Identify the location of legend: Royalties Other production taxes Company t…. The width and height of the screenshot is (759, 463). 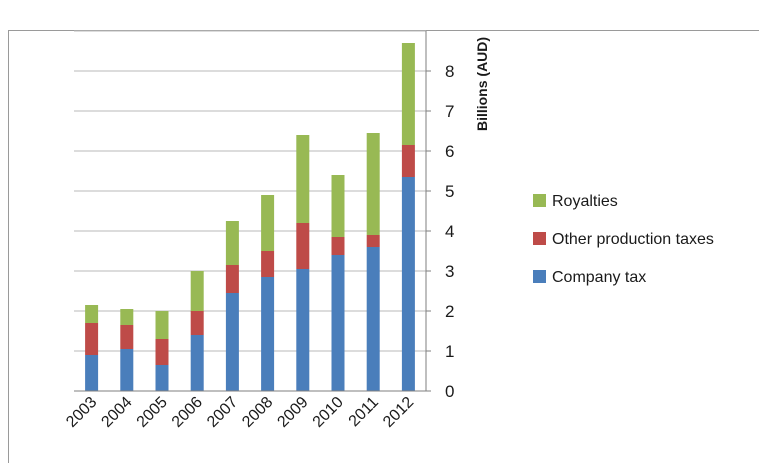
(623, 239).